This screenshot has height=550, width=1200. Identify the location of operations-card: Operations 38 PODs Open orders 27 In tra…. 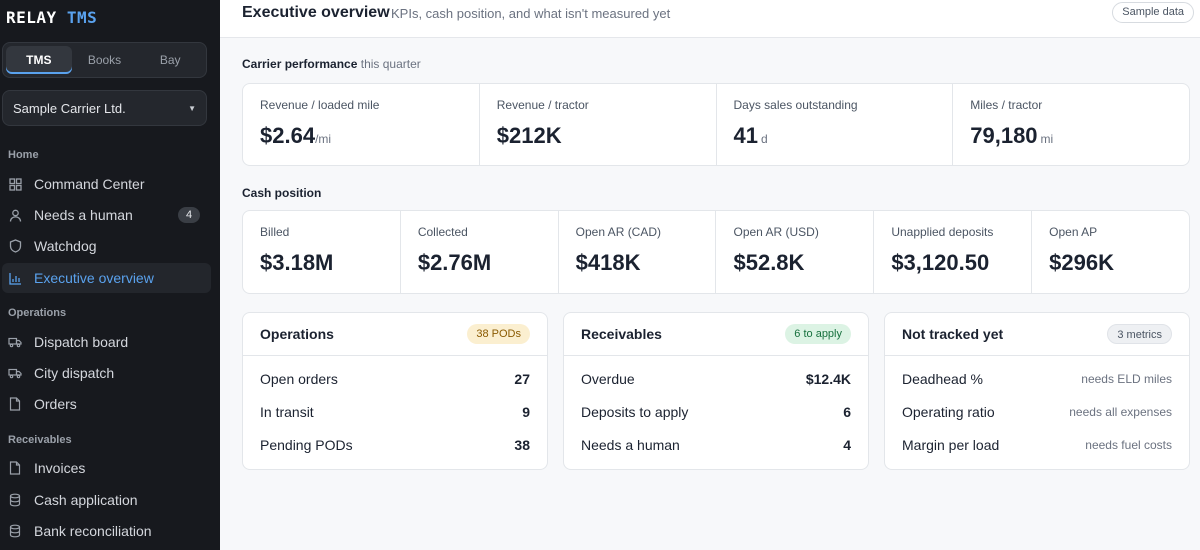
(395, 391).